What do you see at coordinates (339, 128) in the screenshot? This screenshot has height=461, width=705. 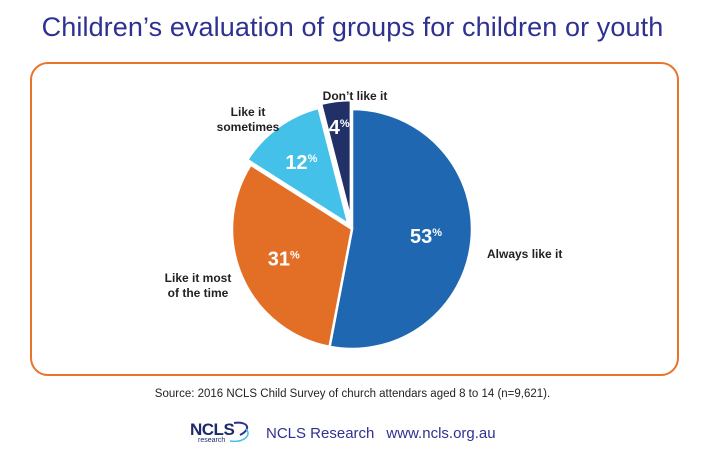 I see `slice-value-label: 4%` at bounding box center [339, 128].